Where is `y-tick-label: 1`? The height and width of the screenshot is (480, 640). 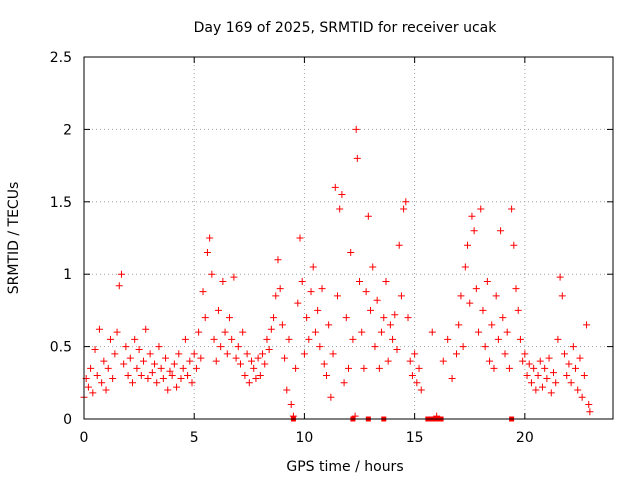 y-tick-label: 1 is located at coordinates (67, 275).